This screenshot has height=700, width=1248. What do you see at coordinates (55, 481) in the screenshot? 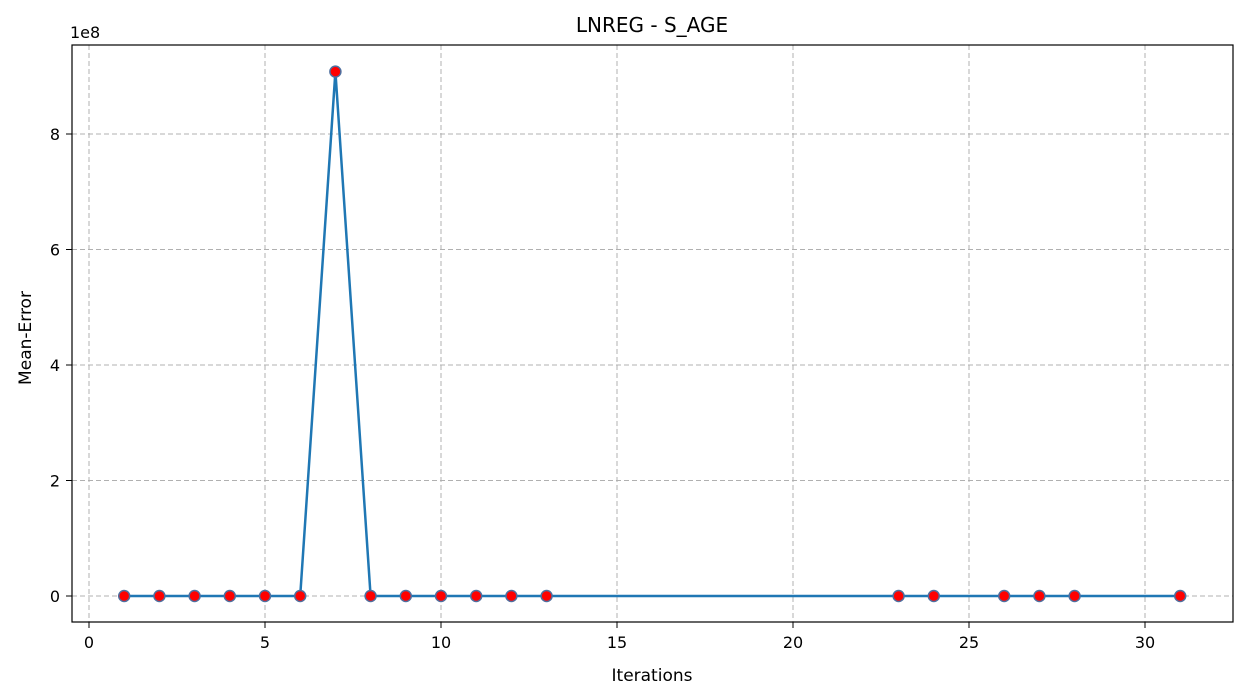
I see `y-tick-label: 2` at bounding box center [55, 481].